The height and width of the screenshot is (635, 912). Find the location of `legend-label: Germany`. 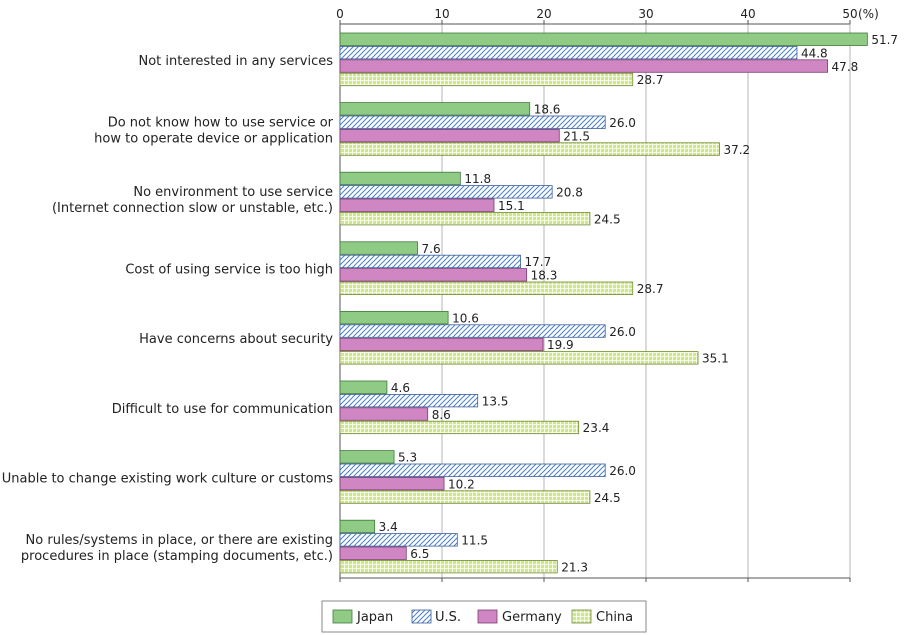

legend-label: Germany is located at coordinates (532, 617).